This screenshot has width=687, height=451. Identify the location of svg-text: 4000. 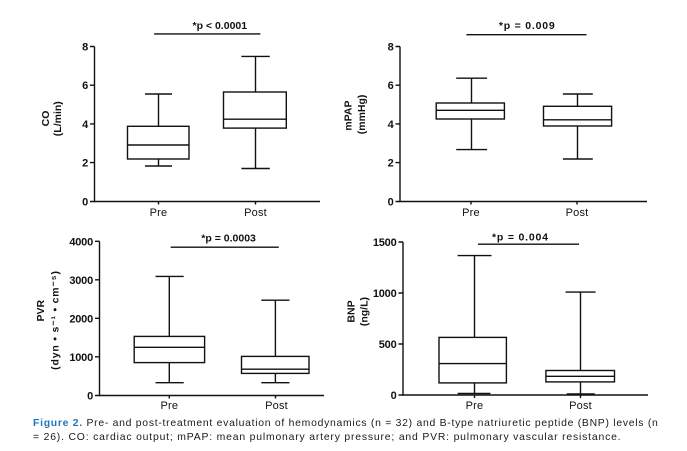
(81, 242).